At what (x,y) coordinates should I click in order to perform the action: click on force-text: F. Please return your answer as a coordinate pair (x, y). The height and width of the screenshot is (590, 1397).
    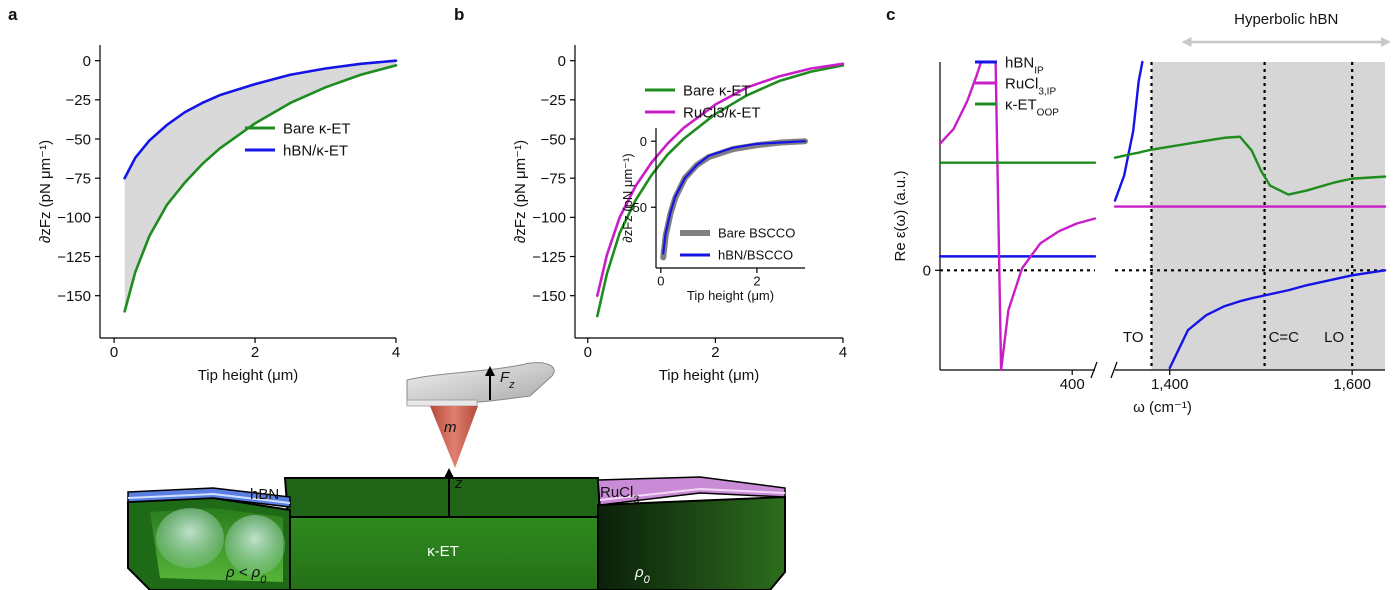
    Looking at the image, I should click on (505, 377).